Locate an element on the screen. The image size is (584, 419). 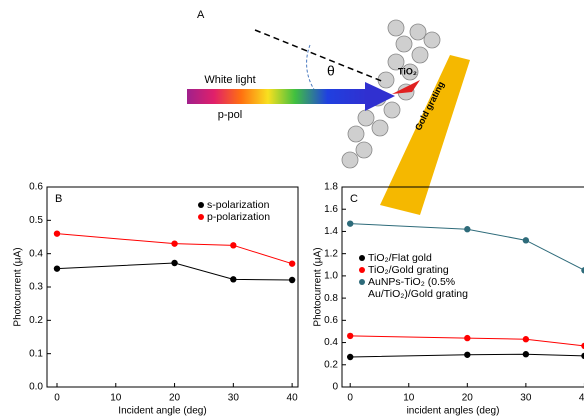
y-tick-label: 1.6 is located at coordinates (331, 209).